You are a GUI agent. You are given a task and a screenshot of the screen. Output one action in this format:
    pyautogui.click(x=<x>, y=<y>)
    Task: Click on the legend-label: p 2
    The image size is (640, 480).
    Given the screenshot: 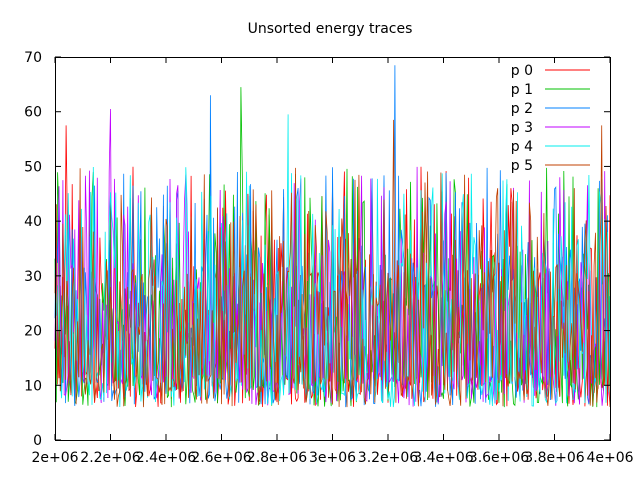 What is the action you would take?
    pyautogui.click(x=522, y=109)
    